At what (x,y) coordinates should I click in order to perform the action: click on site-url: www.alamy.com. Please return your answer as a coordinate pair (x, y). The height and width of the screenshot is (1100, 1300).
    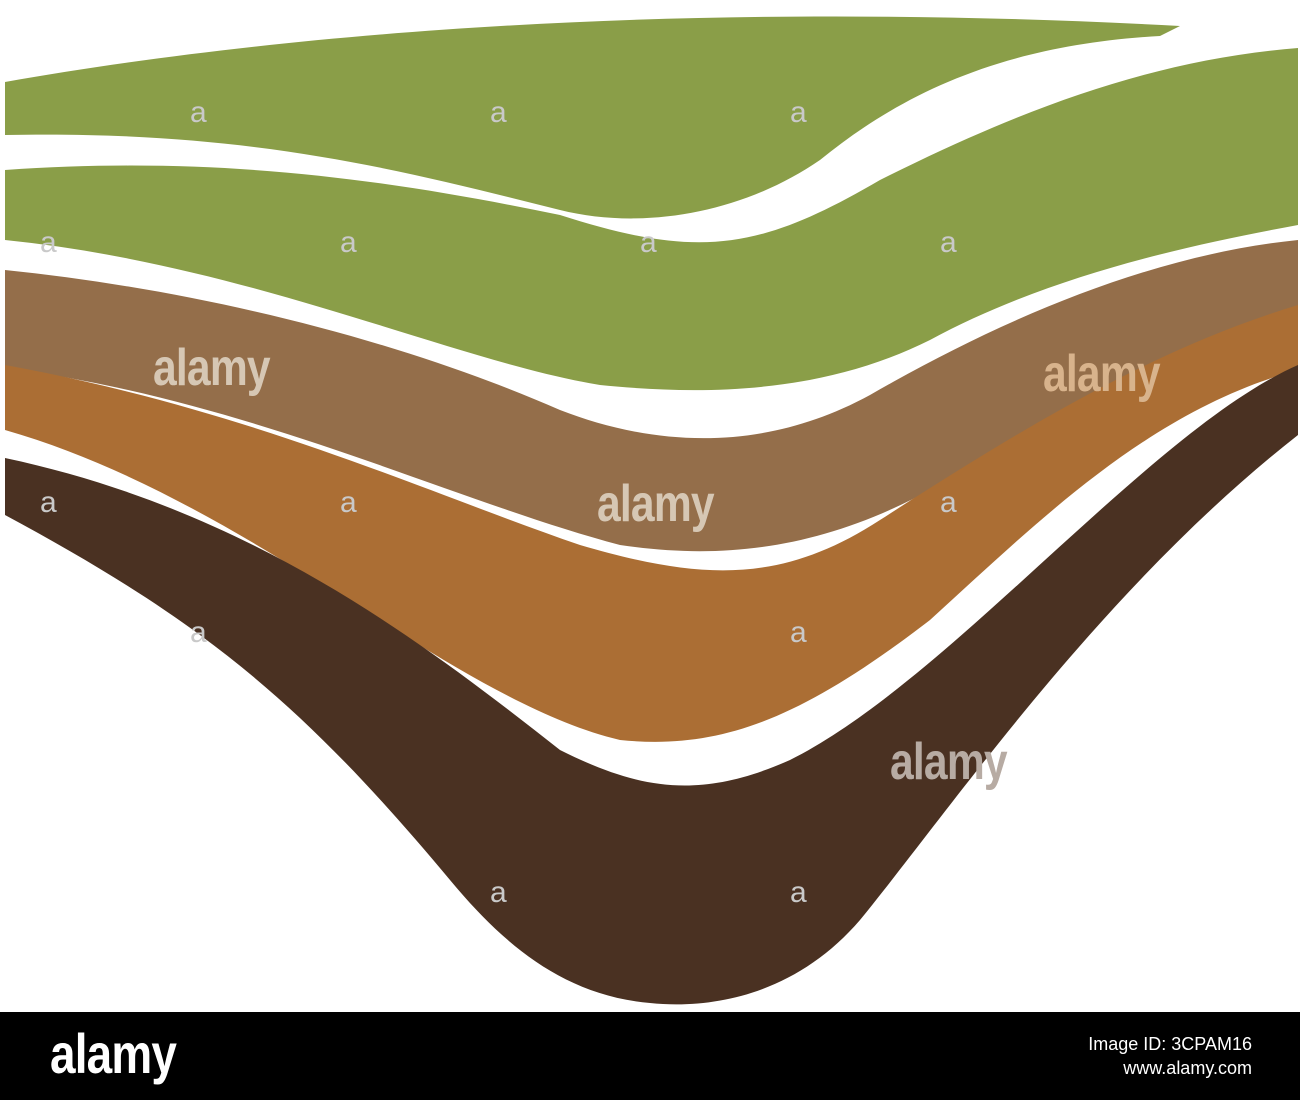
    Looking at the image, I should click on (1187, 1068).